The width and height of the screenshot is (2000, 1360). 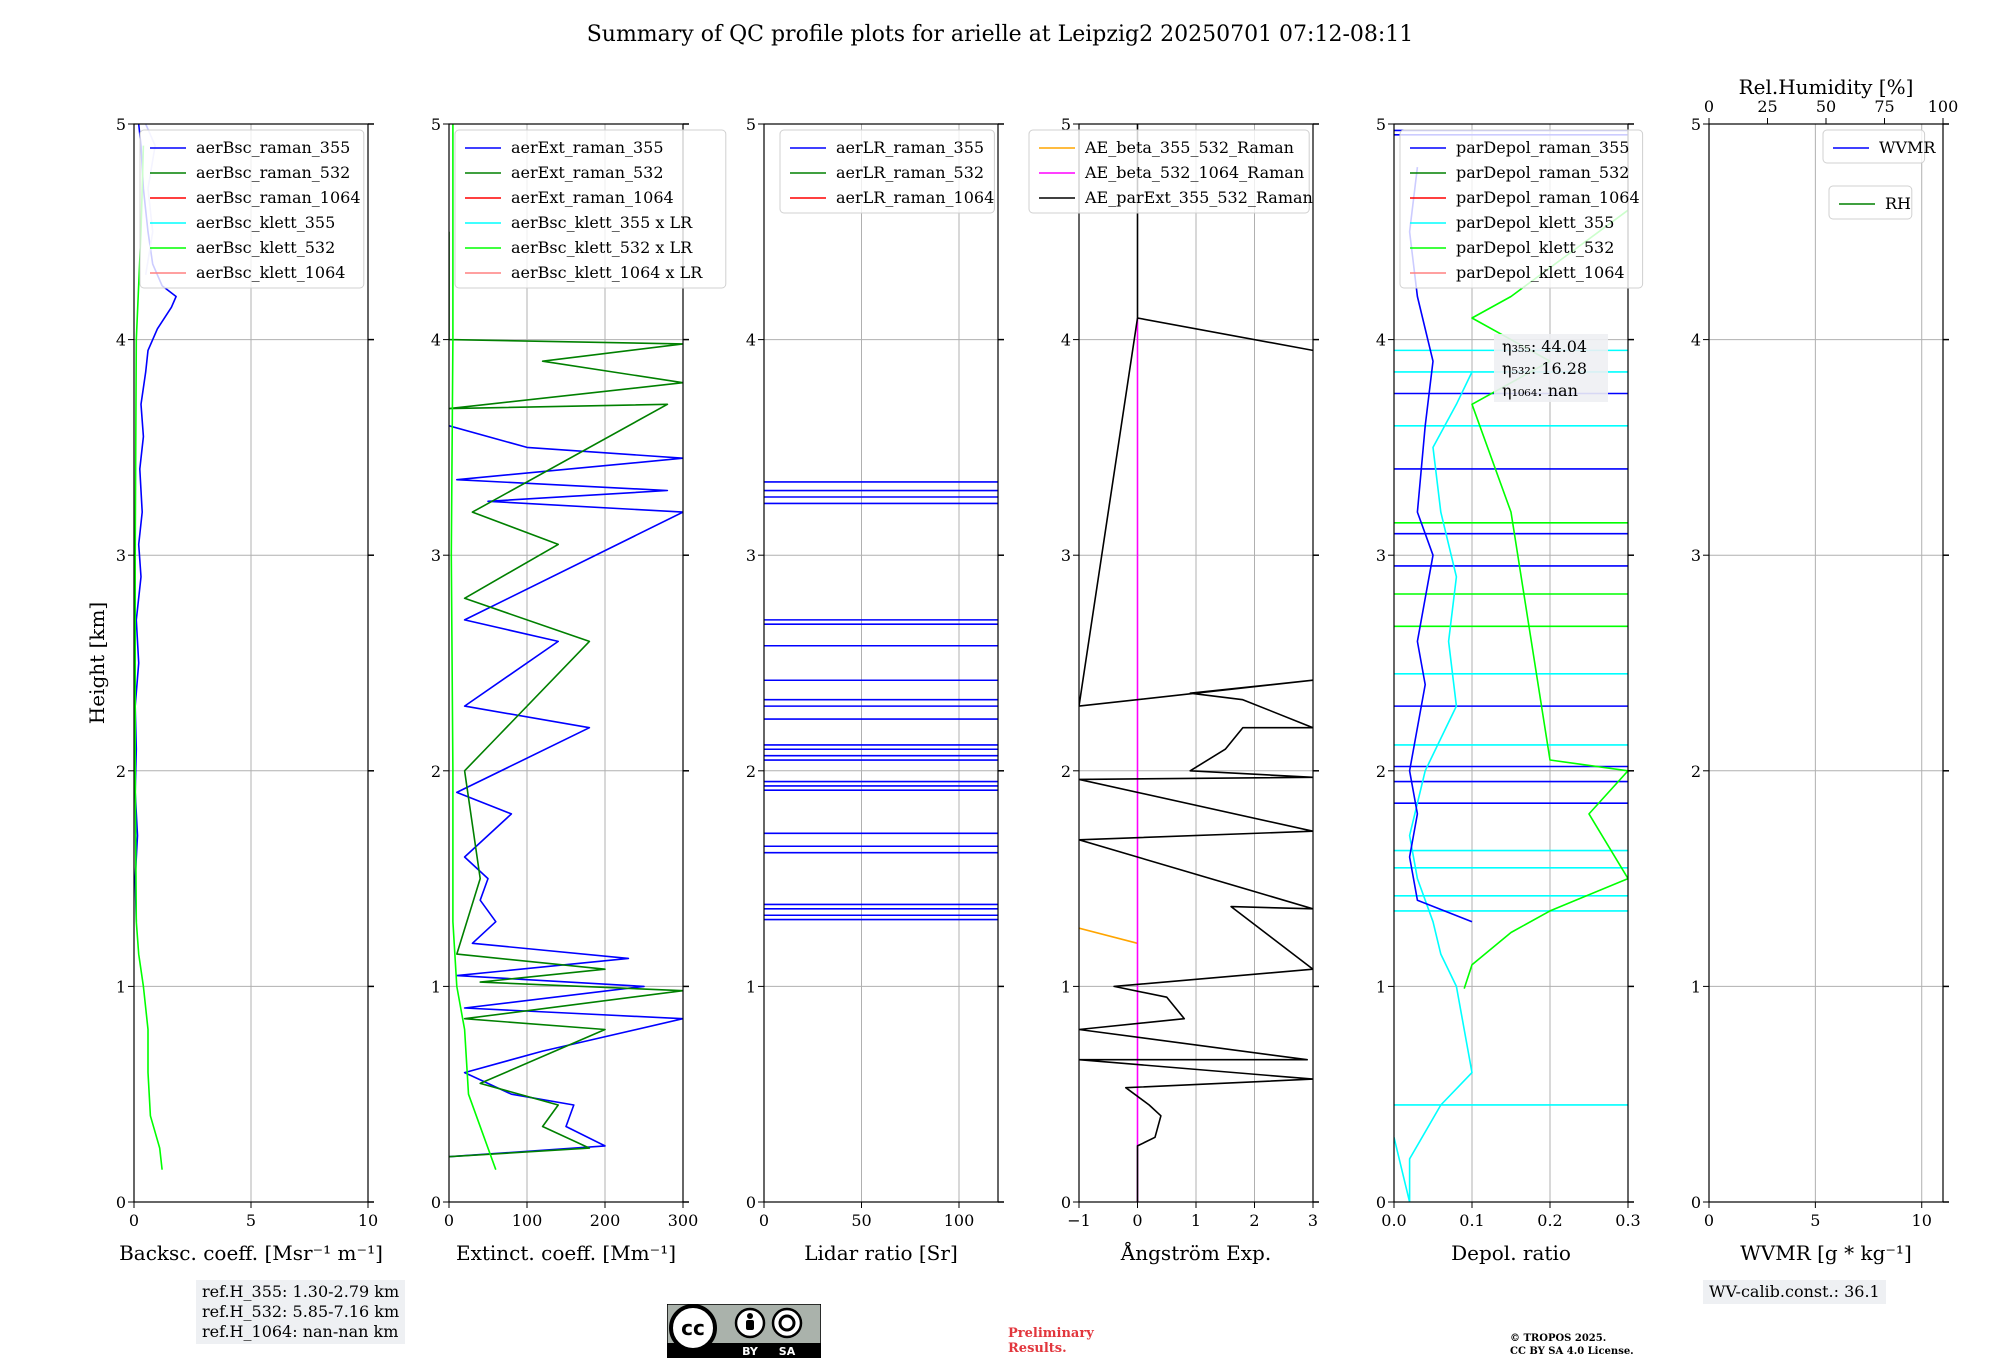 I want to click on x-tick-label: −1, so click(x=1079, y=1220).